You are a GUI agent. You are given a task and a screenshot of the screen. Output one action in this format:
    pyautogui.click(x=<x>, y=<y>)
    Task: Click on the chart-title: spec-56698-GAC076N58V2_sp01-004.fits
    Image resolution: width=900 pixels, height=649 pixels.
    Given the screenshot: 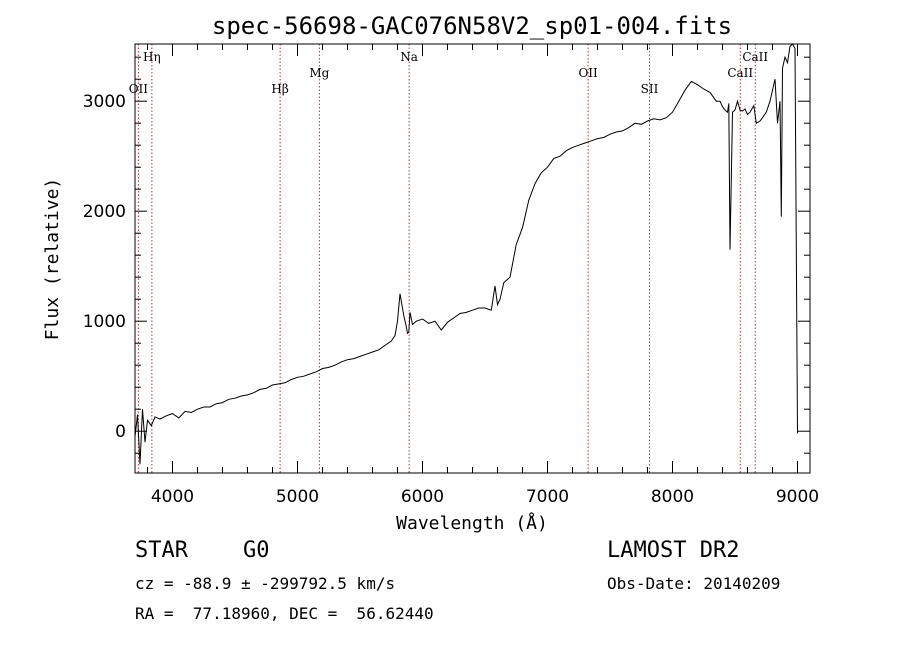 What is the action you would take?
    pyautogui.click(x=472, y=26)
    